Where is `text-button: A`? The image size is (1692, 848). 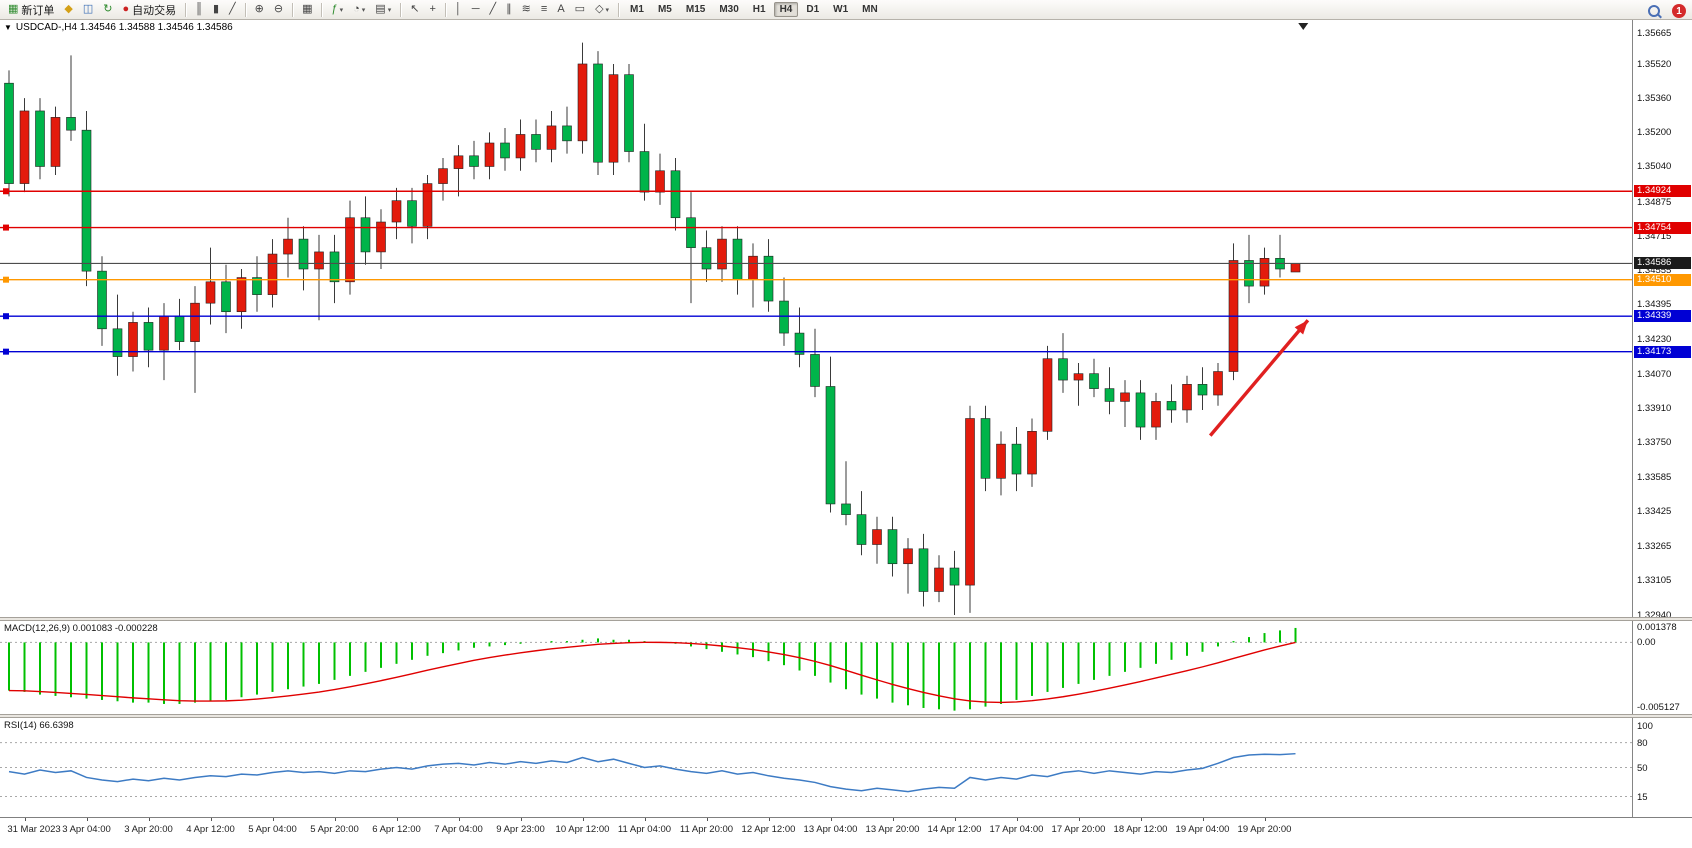
text-button: A is located at coordinates (560, 10).